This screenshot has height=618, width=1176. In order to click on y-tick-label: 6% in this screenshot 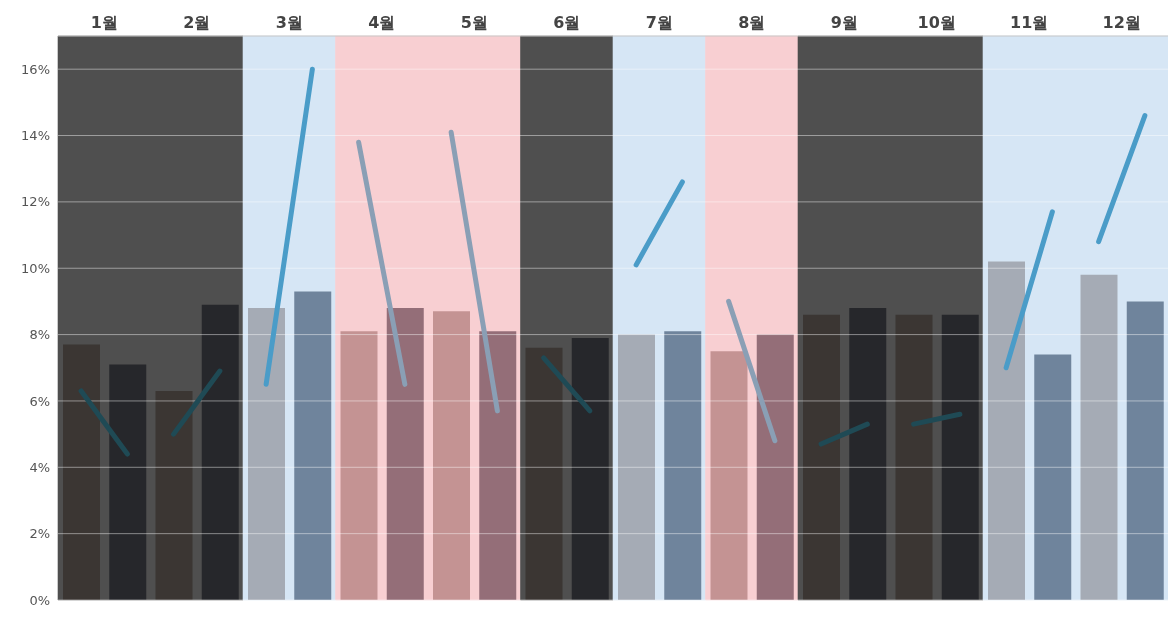, I will do `click(39, 401)`.